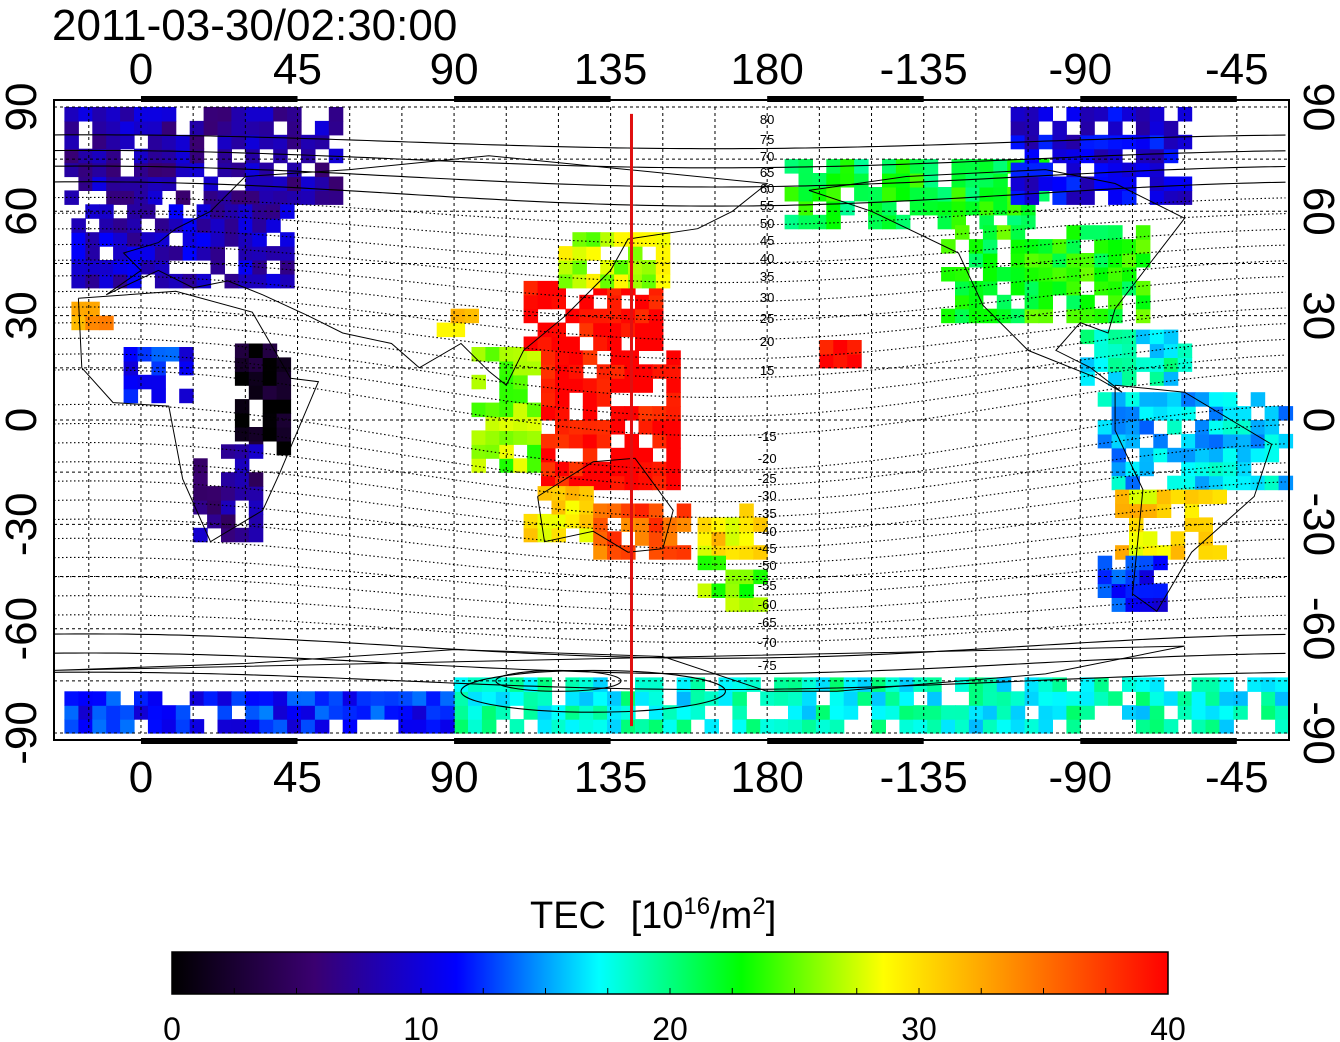 Image resolution: width=1340 pixels, height=1042 pixels. I want to click on lon-label-bottom: 45, so click(297, 777).